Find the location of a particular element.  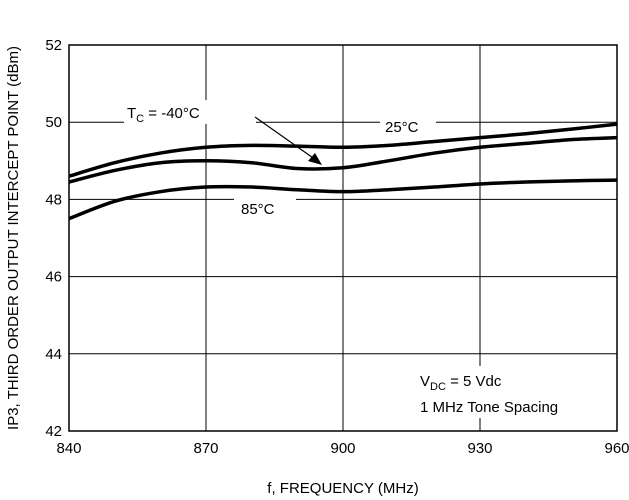

tc-arrow-line is located at coordinates (285, 138).